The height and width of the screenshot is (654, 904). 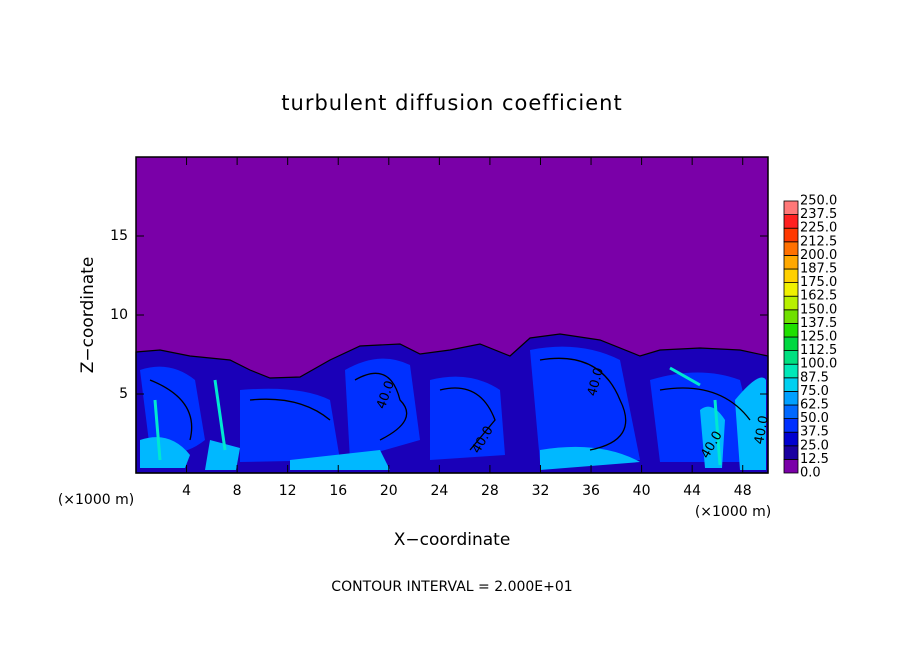 What do you see at coordinates (186, 491) in the screenshot?
I see `x-tick-label: 4` at bounding box center [186, 491].